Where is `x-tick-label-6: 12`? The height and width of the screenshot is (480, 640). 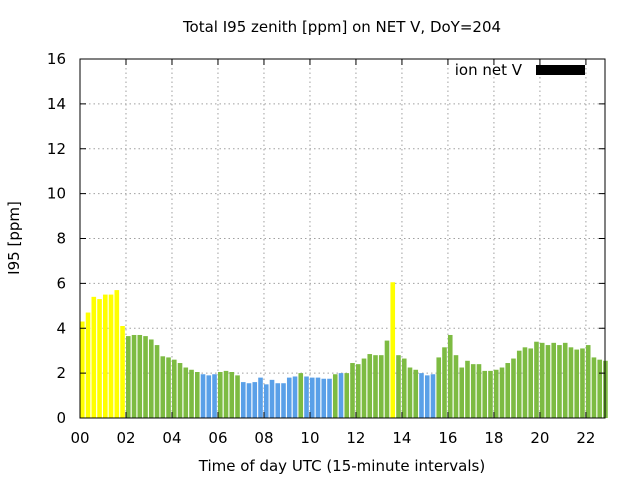 x-tick-label-6: 12 is located at coordinates (355, 438).